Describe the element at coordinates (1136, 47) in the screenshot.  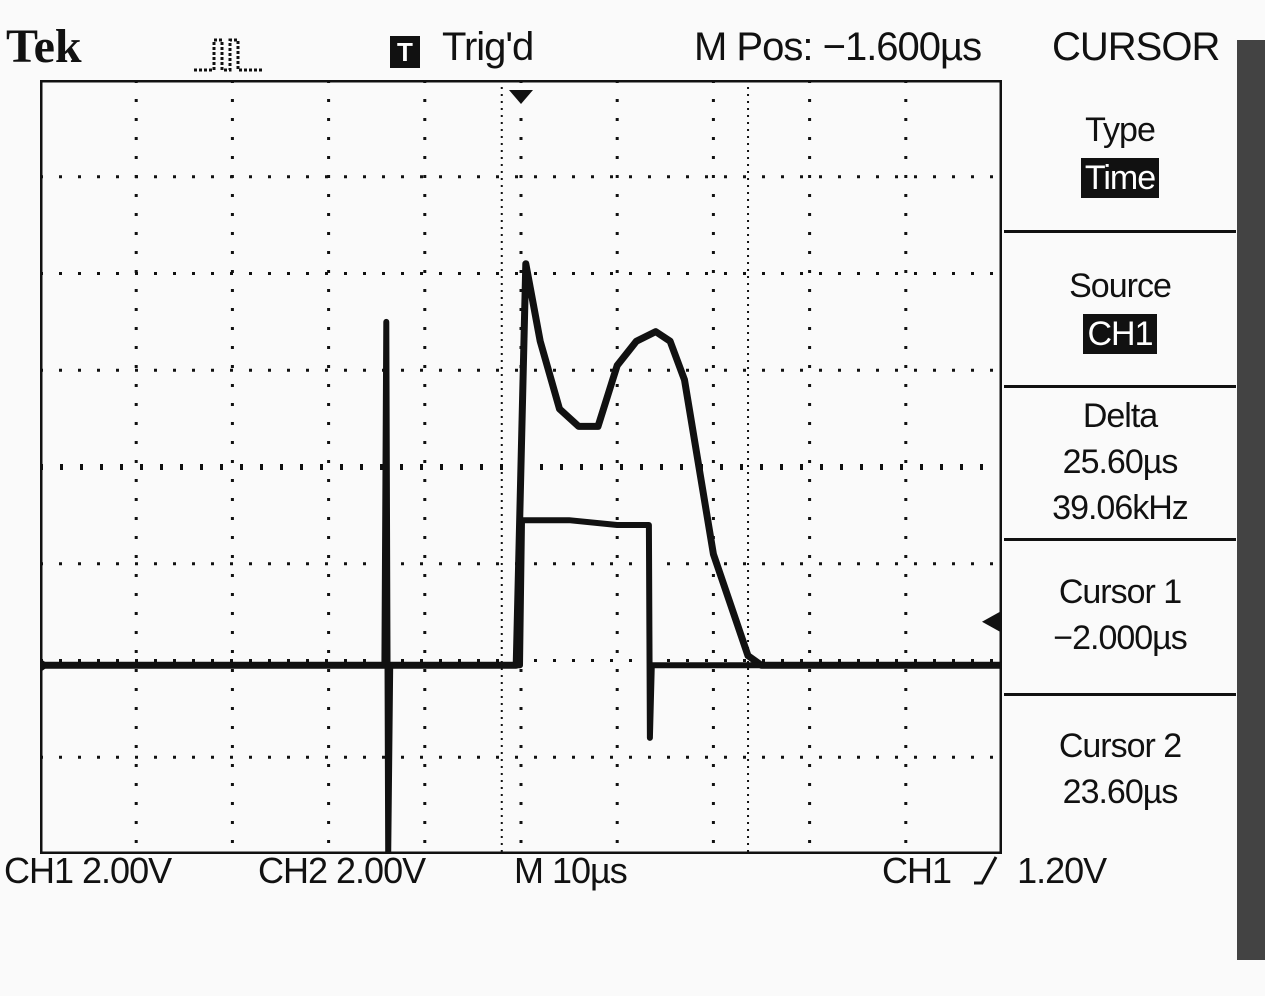
I see `menu-title: CURSOR` at that location.